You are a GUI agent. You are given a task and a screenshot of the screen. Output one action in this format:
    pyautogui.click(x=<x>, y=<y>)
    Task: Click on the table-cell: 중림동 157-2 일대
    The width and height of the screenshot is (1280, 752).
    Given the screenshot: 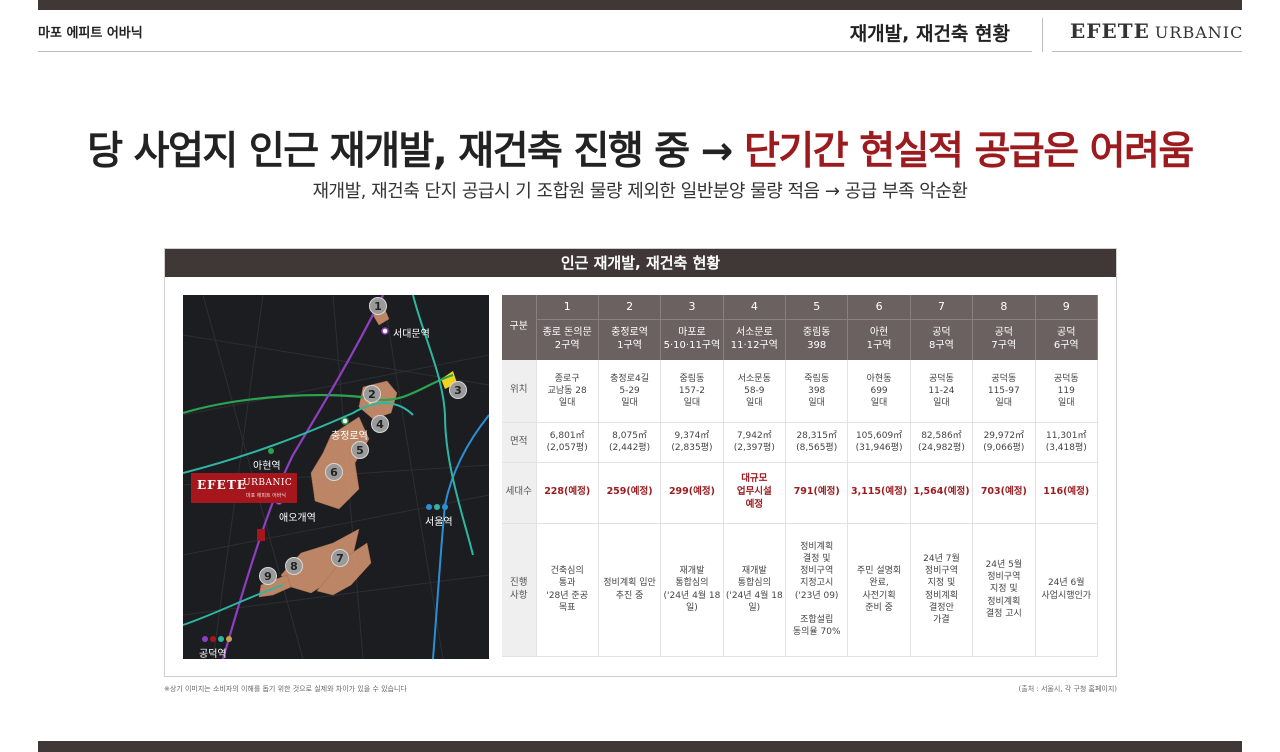 What is the action you would take?
    pyautogui.click(x=692, y=391)
    